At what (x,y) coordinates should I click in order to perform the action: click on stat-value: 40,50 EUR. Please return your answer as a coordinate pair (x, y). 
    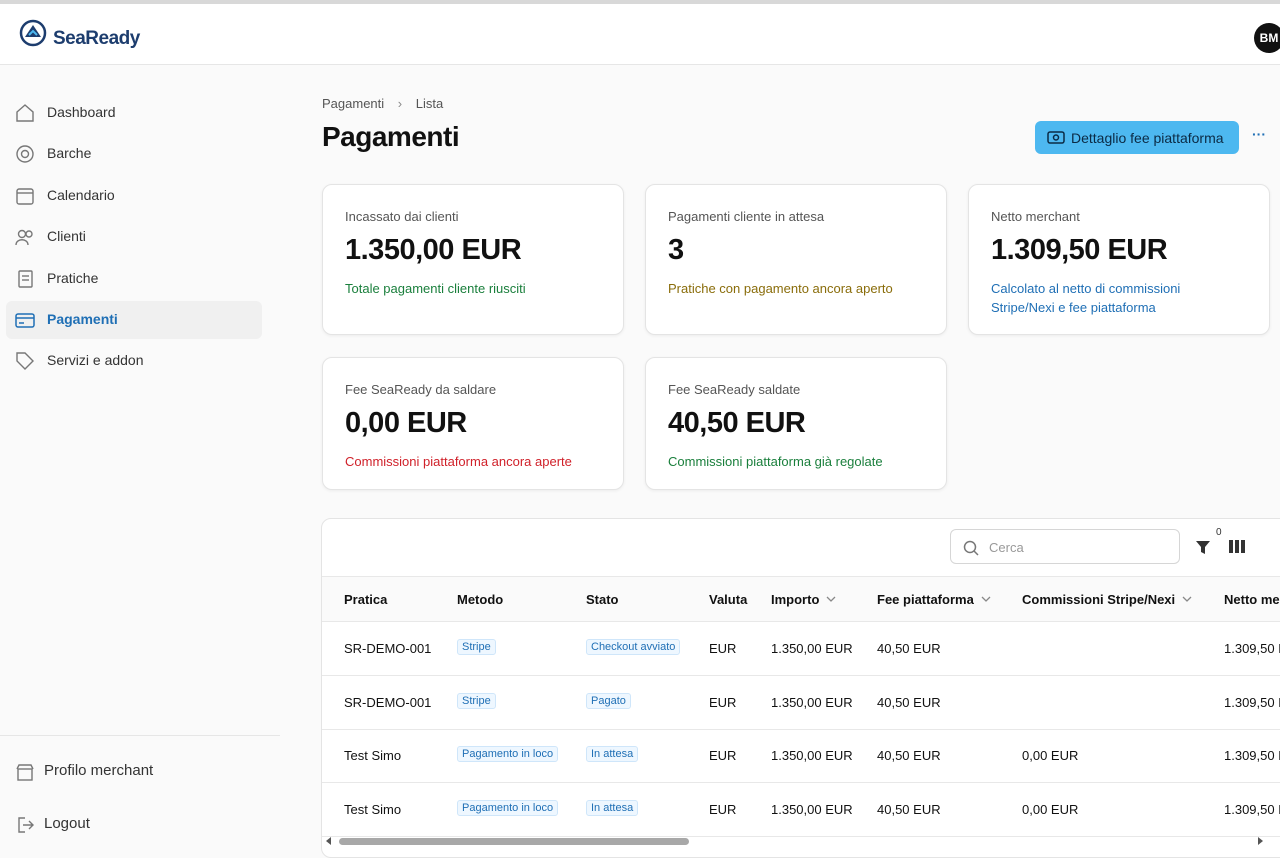
    Looking at the image, I should click on (737, 423).